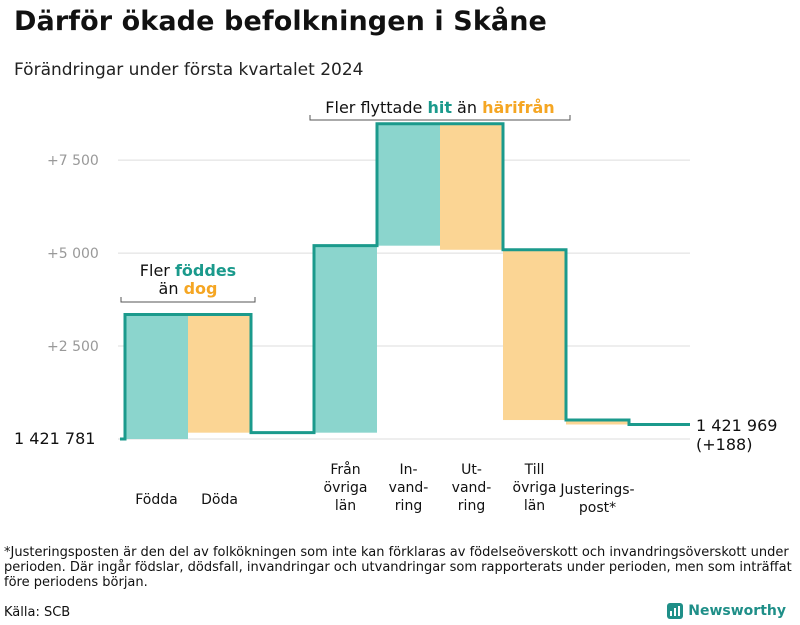 Image resolution: width=800 pixels, height=625 pixels. Describe the element at coordinates (37, 612) in the screenshot. I see `source-note: Källa: SCB` at that location.